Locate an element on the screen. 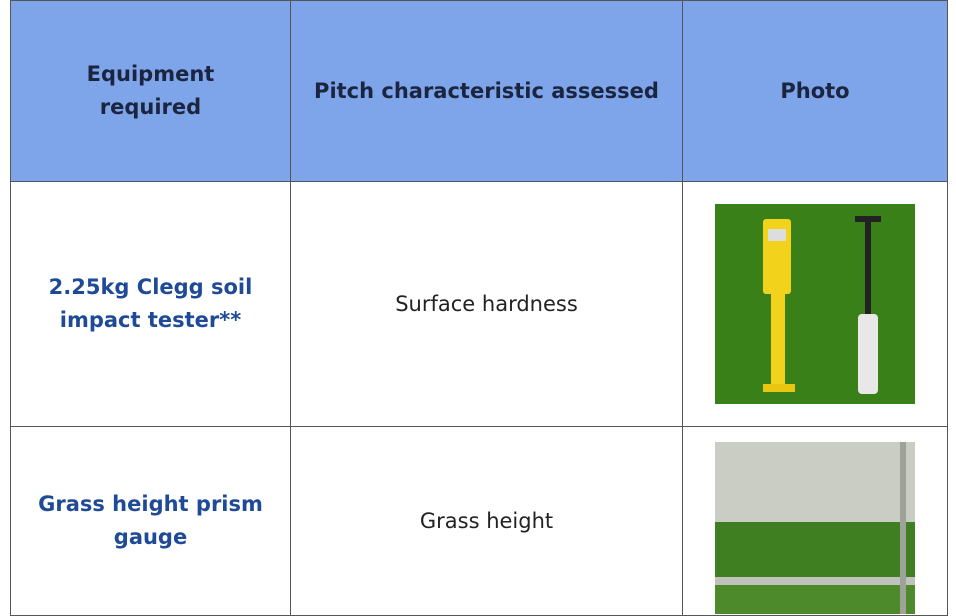 The image size is (956, 616). header-text: Pitch characteristic assessed is located at coordinates (486, 90).